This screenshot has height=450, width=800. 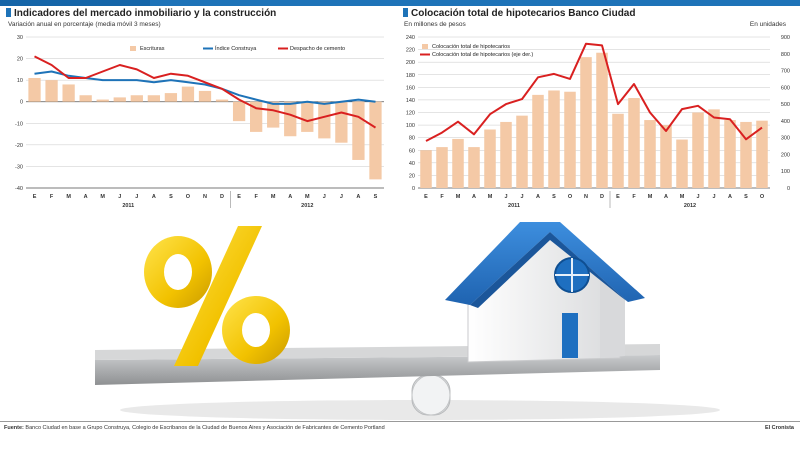 I want to click on footer-divider, so click(x=400, y=421).